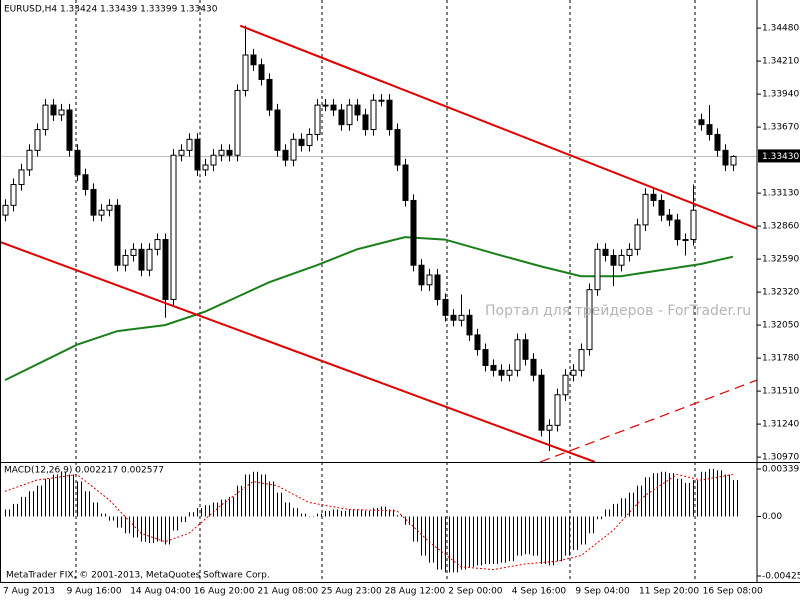  I want to click on x-tick-label: 16 Sep 08:00, so click(733, 592).